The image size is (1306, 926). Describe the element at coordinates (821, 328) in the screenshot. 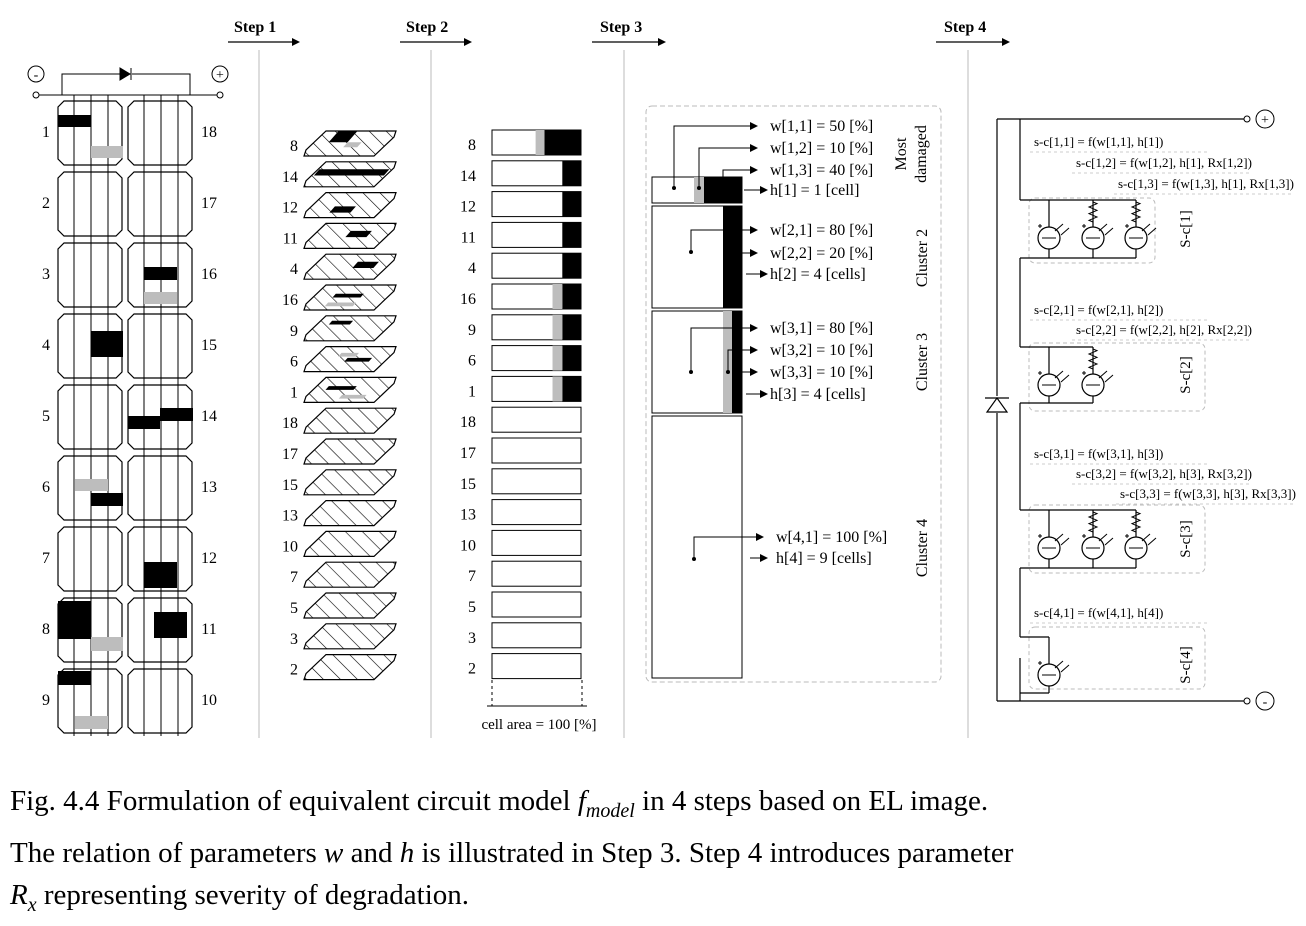

I see `cluster-3-param-1: w[3,1] = 80 [%]` at that location.